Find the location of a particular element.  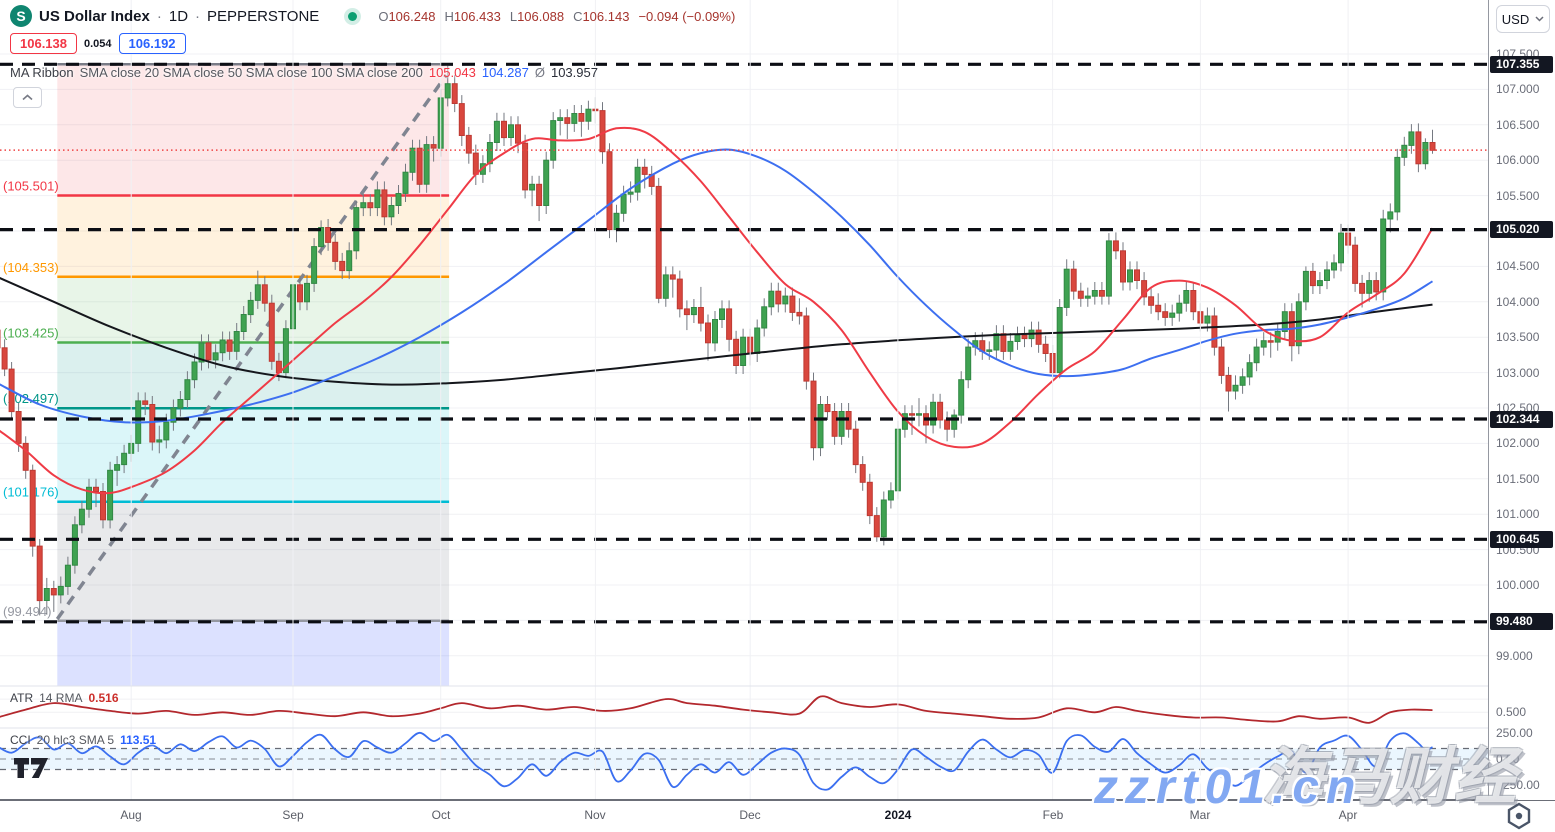

price-tick: 101.500 is located at coordinates (1518, 479).